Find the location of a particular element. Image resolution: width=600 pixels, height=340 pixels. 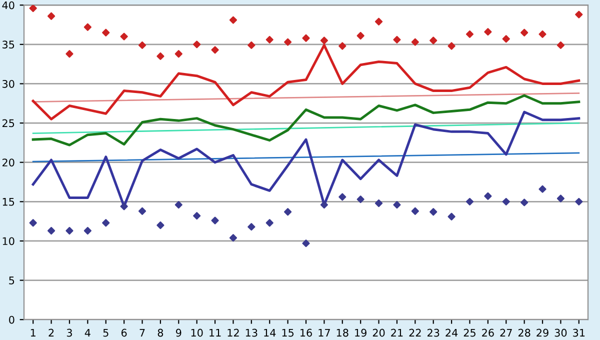

x-tick-label: 16 is located at coordinates (306, 332).